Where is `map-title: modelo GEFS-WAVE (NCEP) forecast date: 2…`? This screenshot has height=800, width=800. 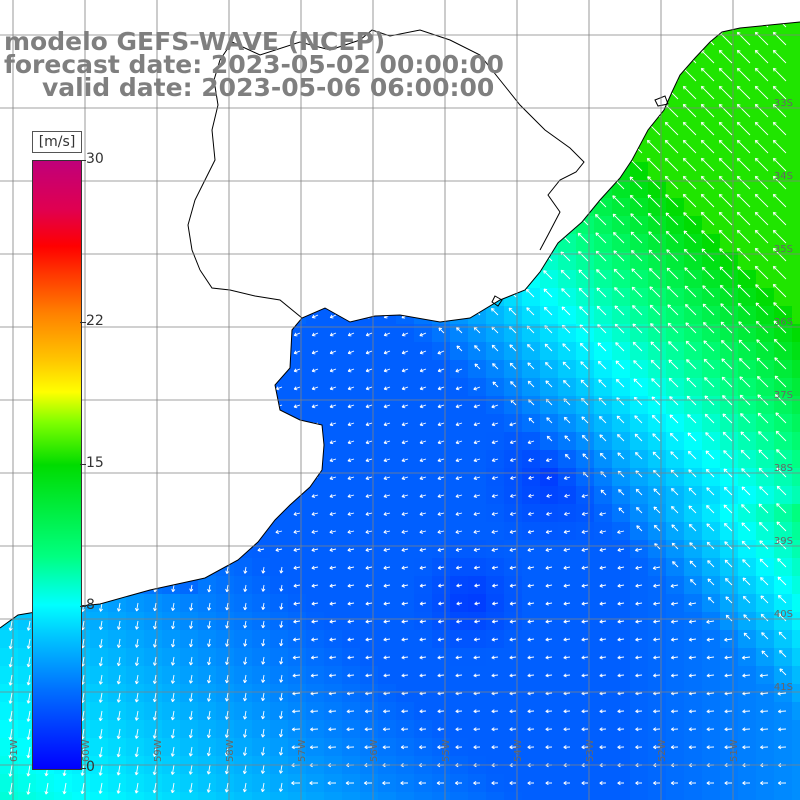 map-title: modelo GEFS-WAVE (NCEP) forecast date: 2… is located at coordinates (254, 64).